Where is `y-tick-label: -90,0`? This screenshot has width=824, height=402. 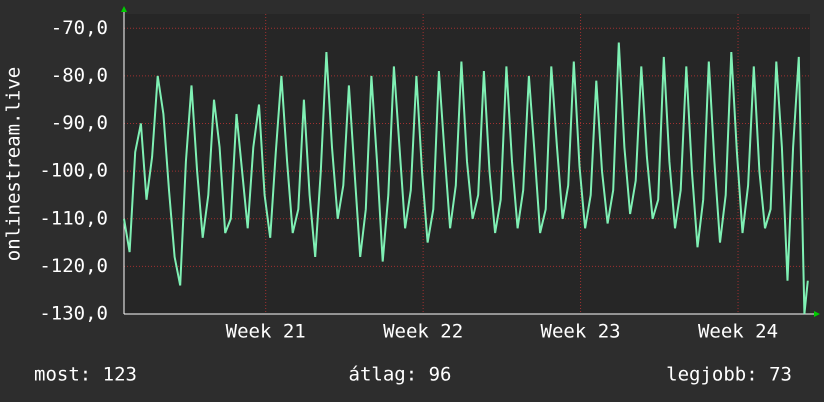
y-tick-label: -90,0 is located at coordinates (79, 123).